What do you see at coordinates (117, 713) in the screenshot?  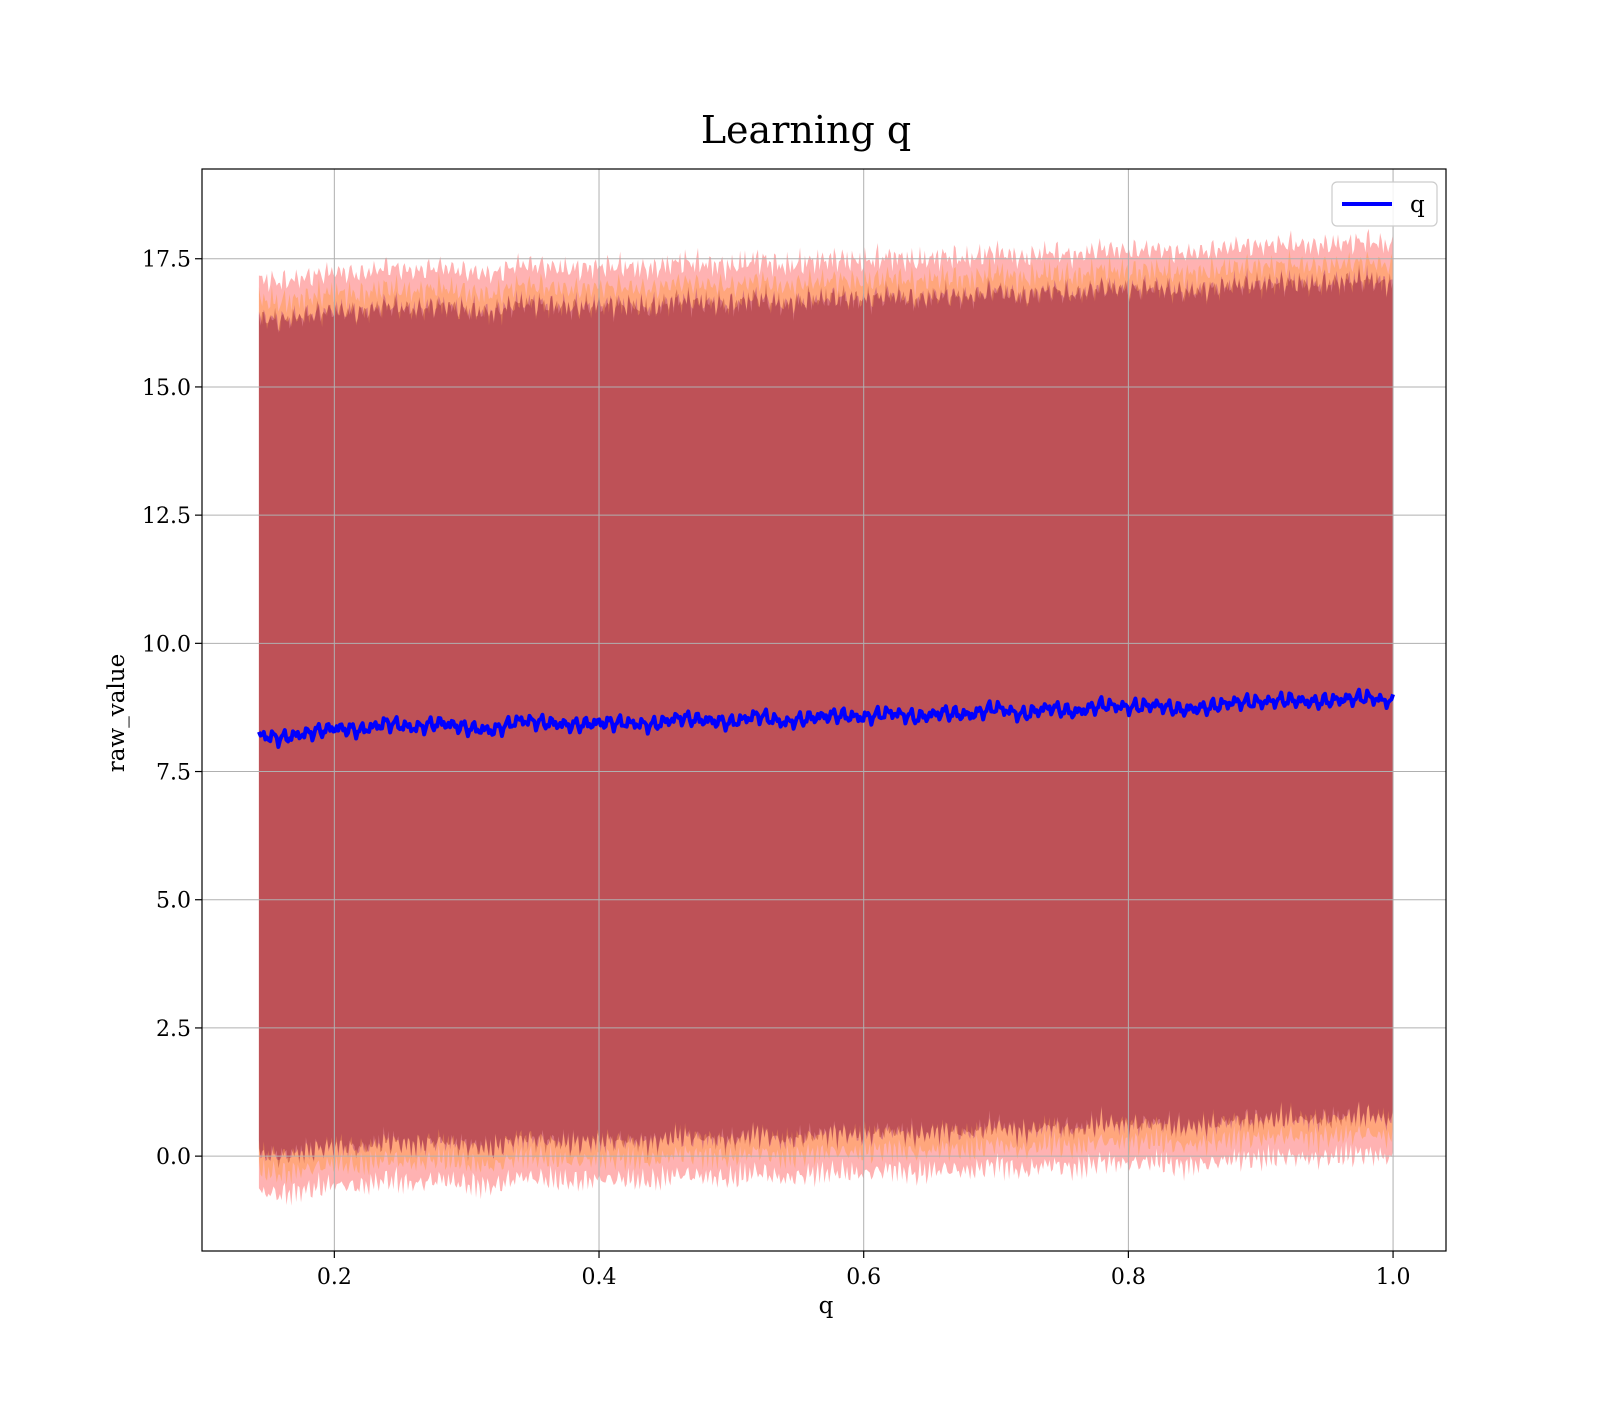 I see `y-axis-label: raw_value` at bounding box center [117, 713].